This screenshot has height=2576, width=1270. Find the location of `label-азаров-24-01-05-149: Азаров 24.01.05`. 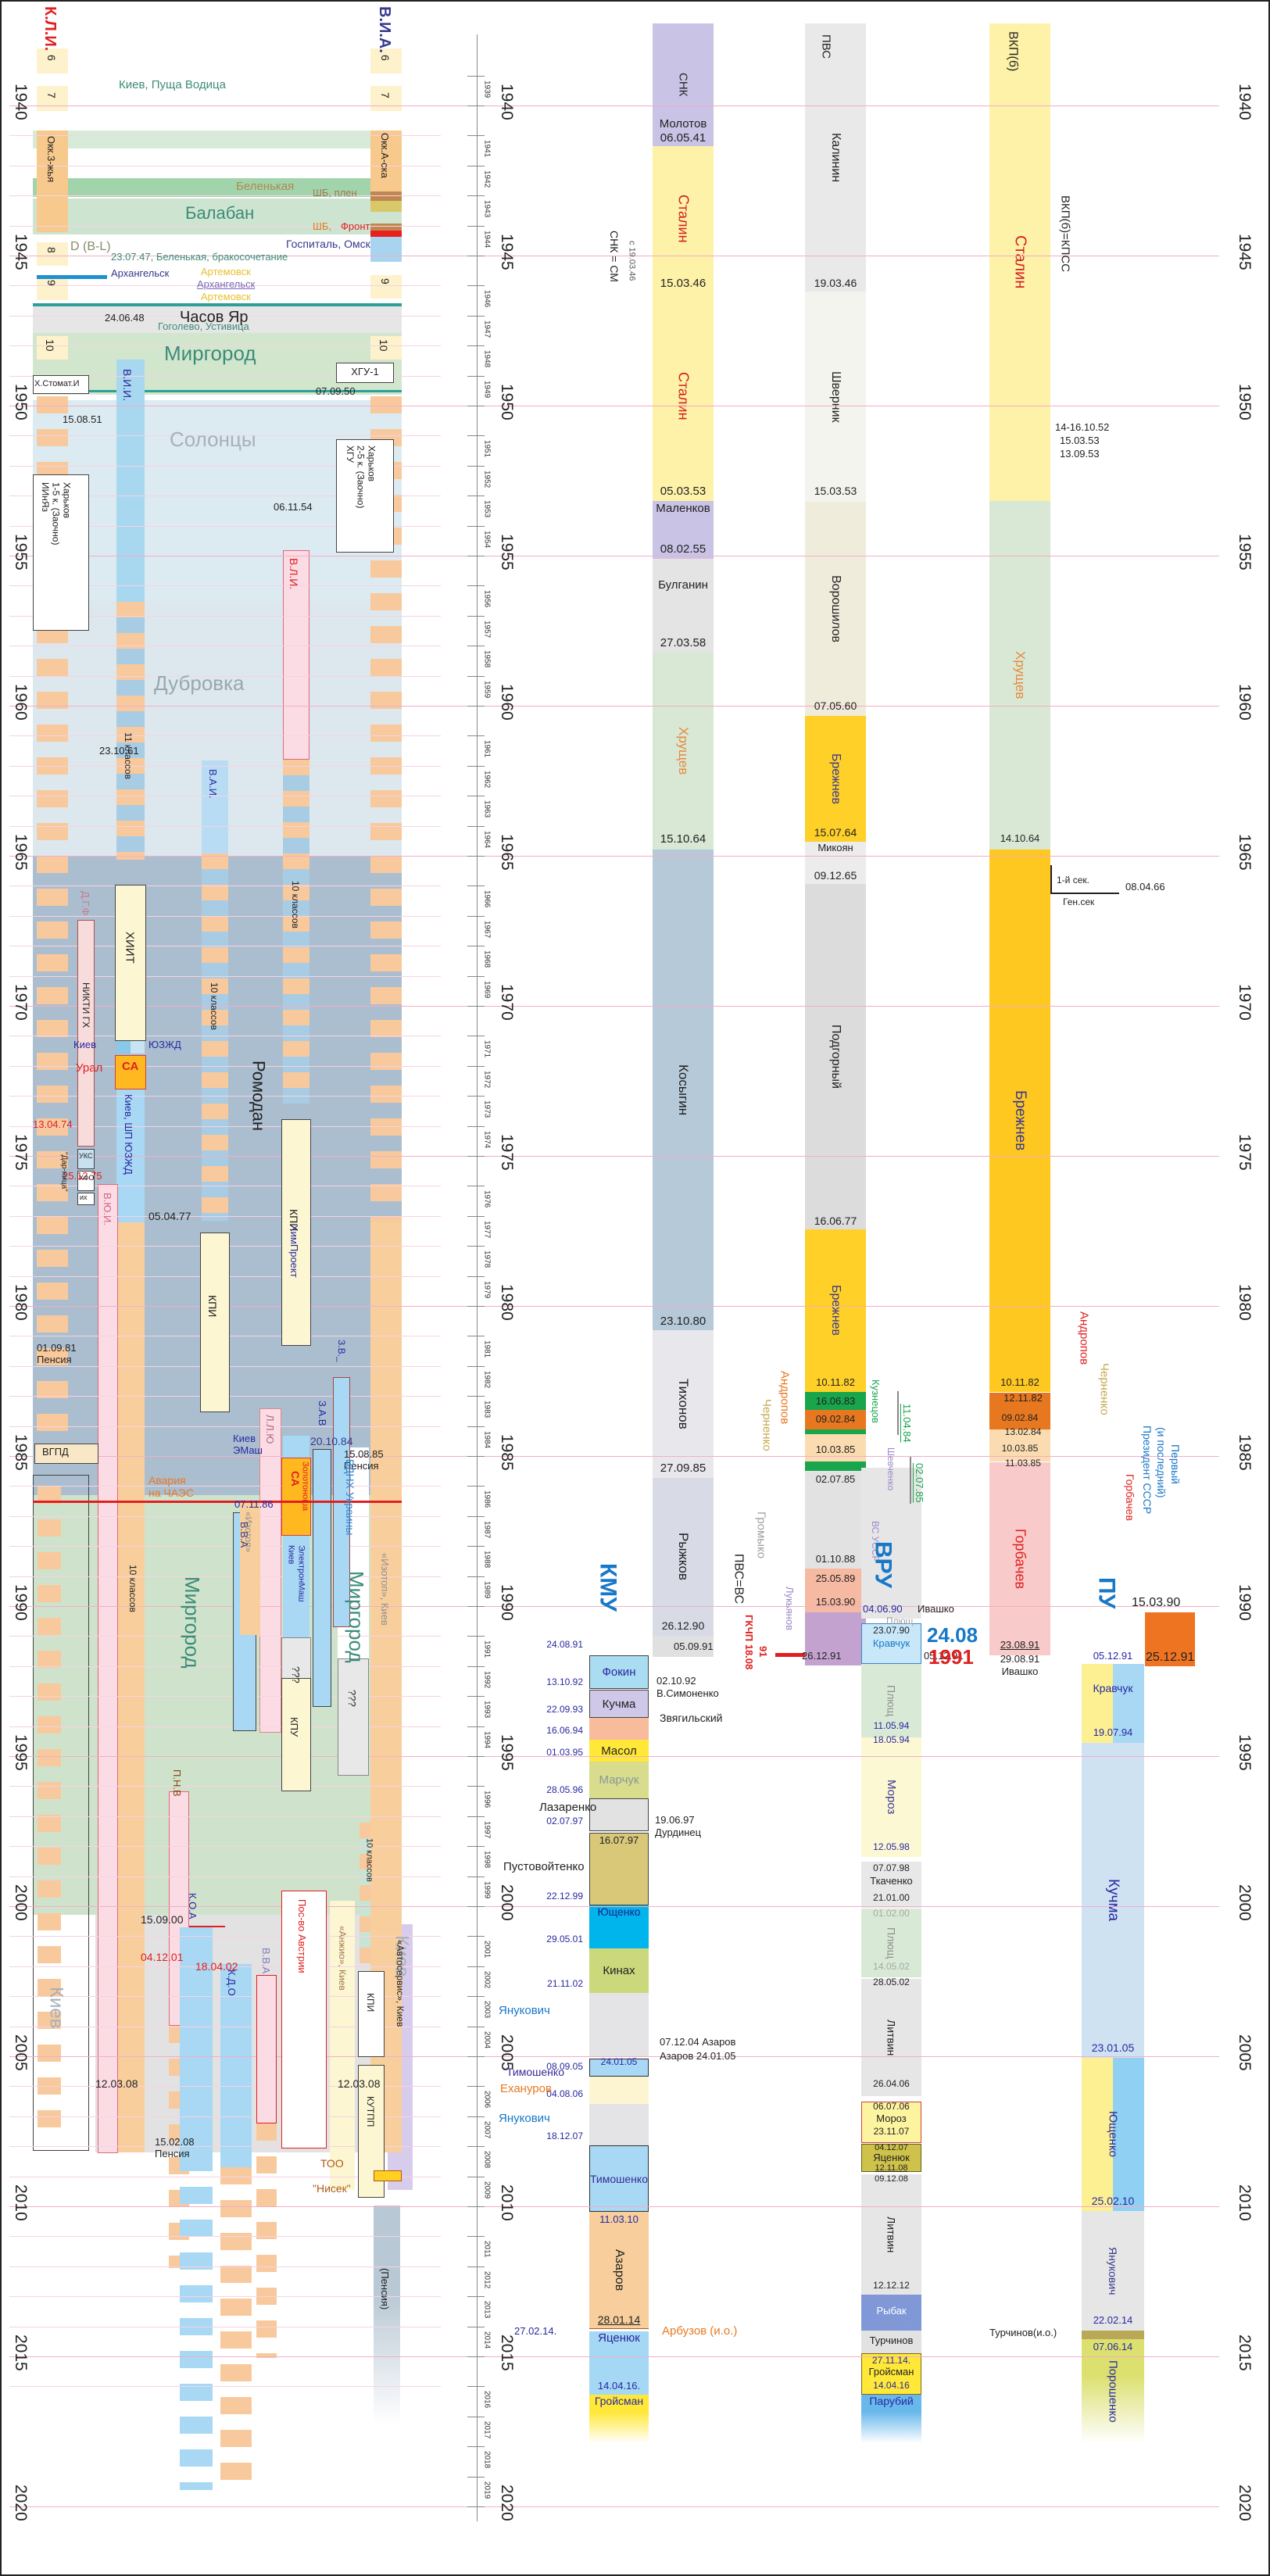

label-азаров-24-01-05-149: Азаров 24.01.05 is located at coordinates (698, 2056).